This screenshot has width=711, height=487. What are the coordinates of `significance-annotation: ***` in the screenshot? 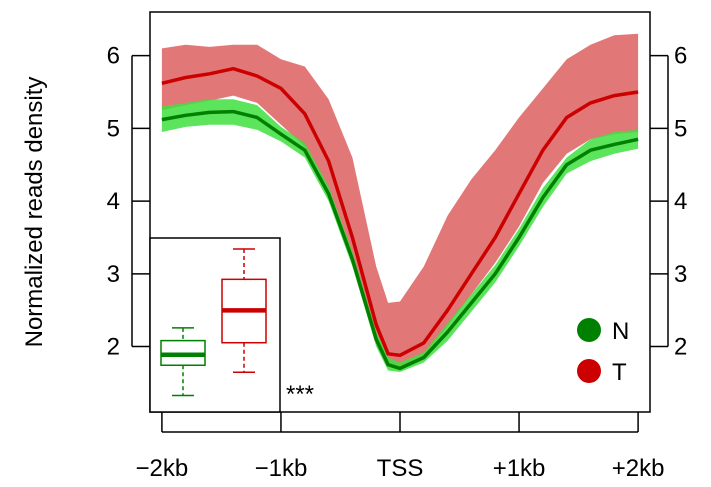 It's located at (300, 394).